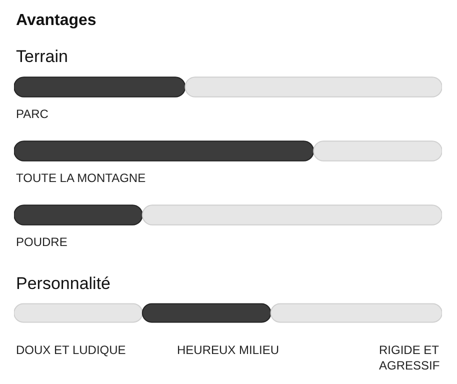 Image resolution: width=457 pixels, height=384 pixels. What do you see at coordinates (71, 350) in the screenshot?
I see `text: DOUX ET LUDIQUE` at bounding box center [71, 350].